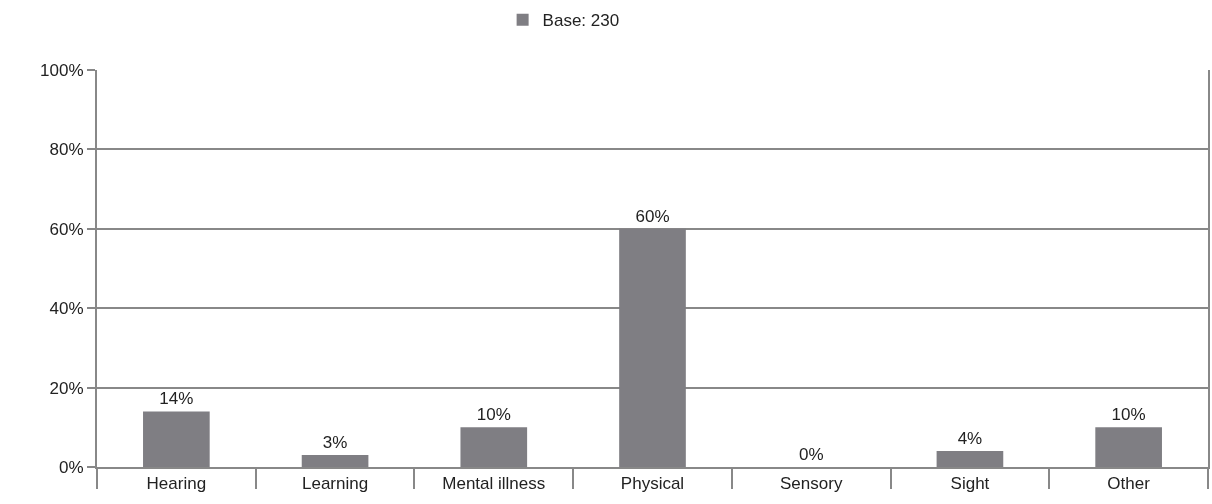 This screenshot has width=1212, height=504. I want to click on legend-label: Base: 230, so click(581, 21).